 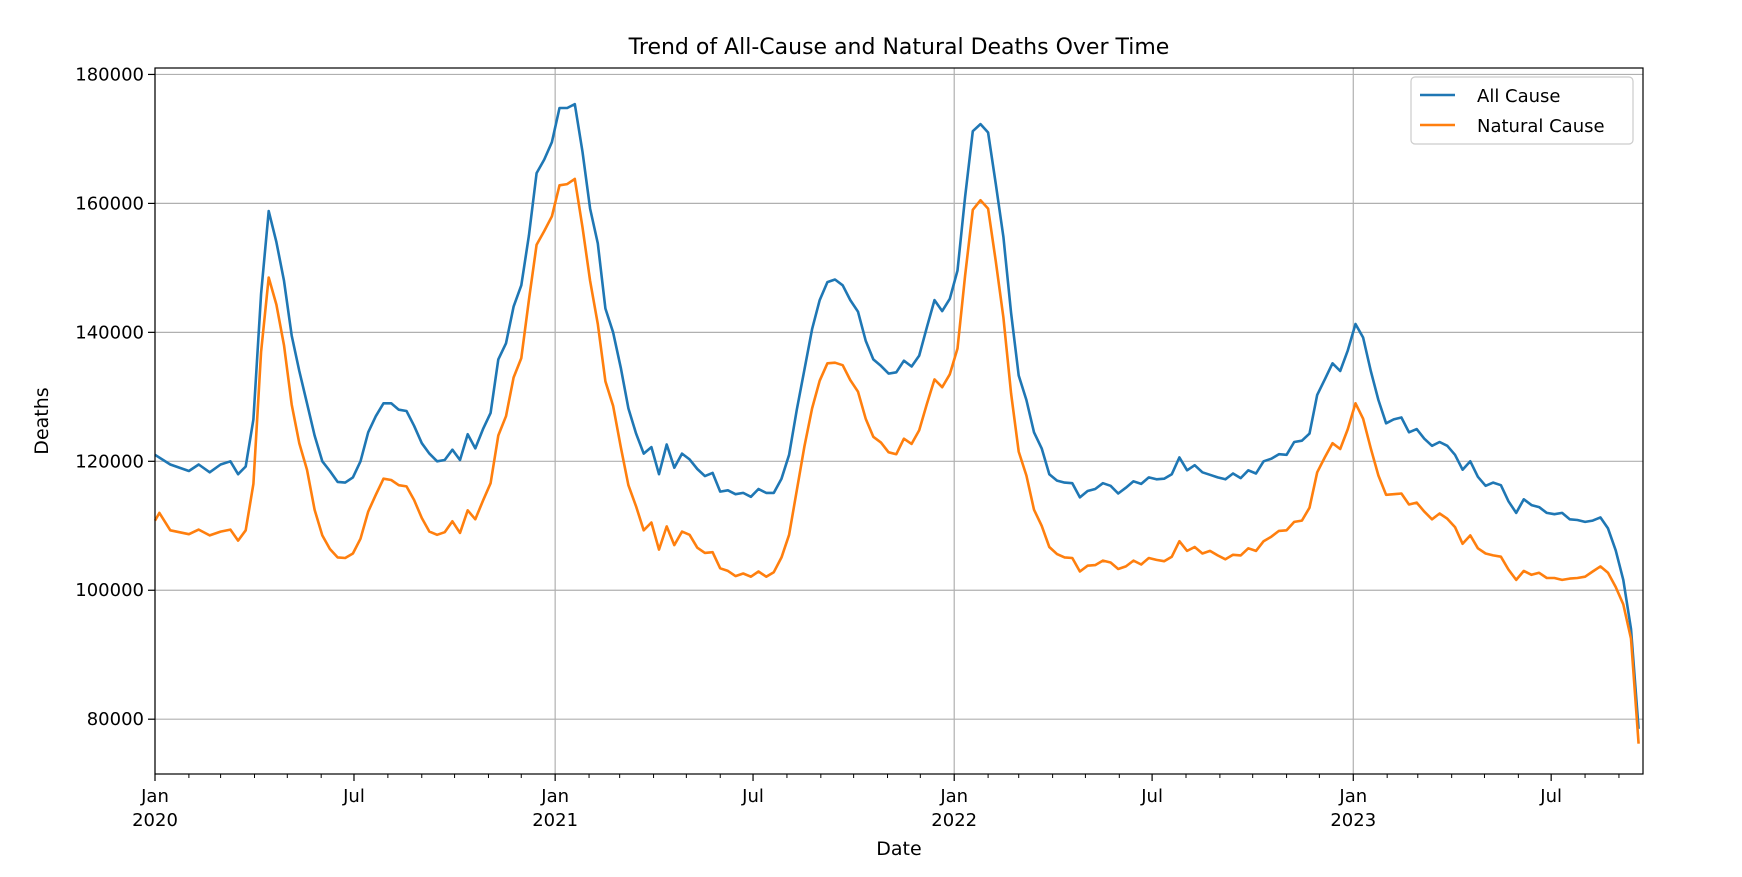 I want to click on x-axis-label: Date, so click(x=898, y=849).